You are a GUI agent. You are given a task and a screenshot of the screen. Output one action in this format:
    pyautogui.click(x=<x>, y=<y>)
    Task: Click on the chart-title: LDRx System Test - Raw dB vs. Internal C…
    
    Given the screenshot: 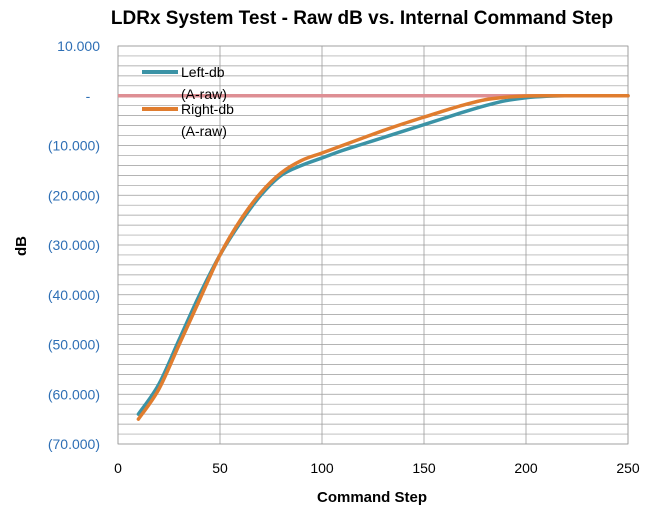 What is the action you would take?
    pyautogui.click(x=362, y=18)
    